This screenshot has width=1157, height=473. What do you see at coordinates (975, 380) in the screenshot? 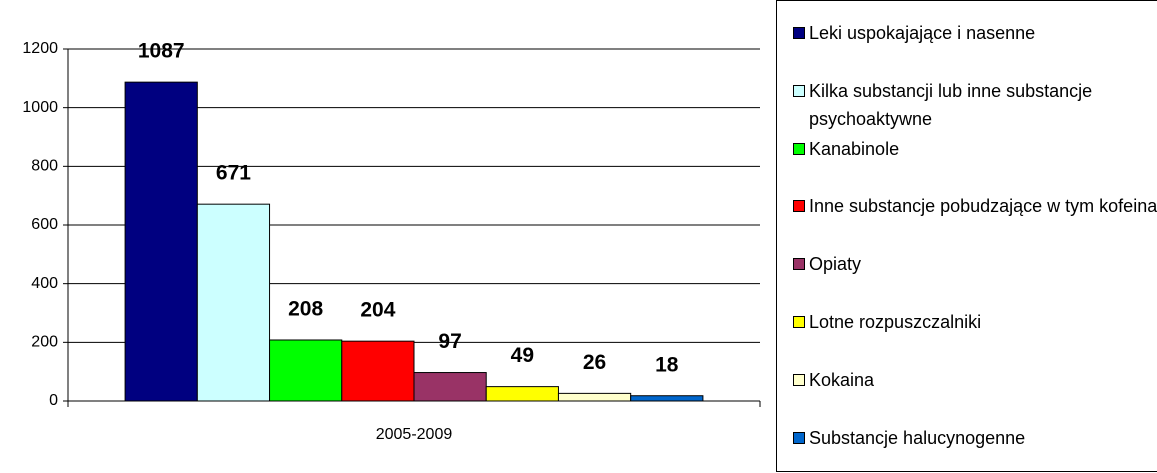
I see `legend-item: Kokaina` at bounding box center [975, 380].